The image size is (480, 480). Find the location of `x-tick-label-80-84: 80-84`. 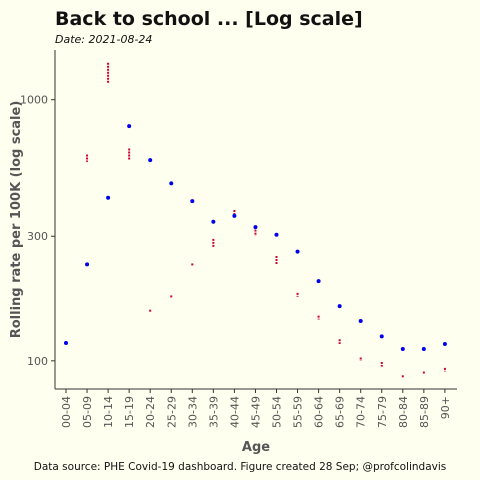

x-tick-label-80-84: 80-84 is located at coordinates (403, 412).